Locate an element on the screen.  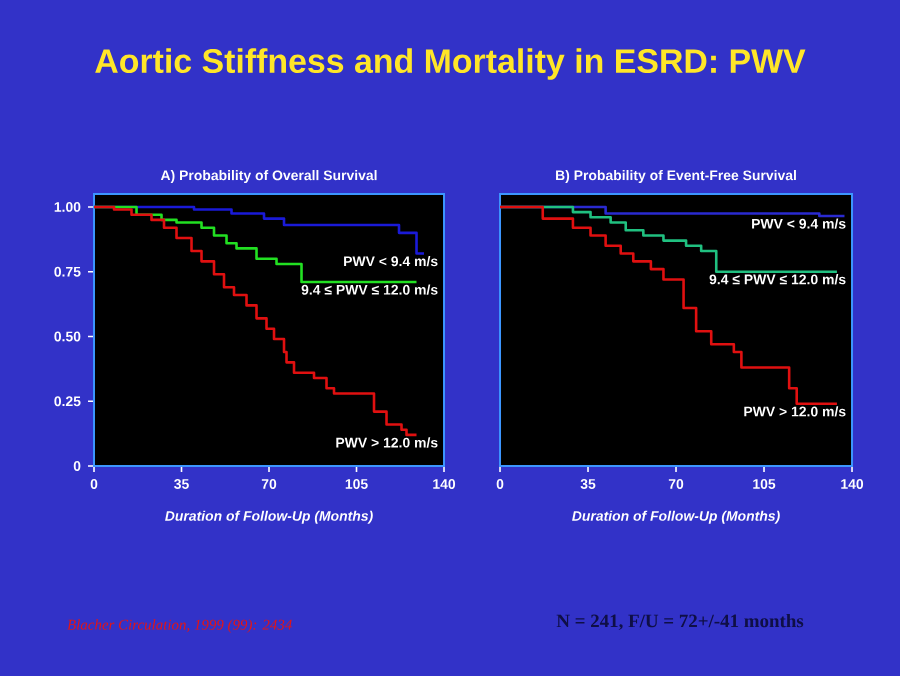
text: N = 241, F/U = 72+/-41 months is located at coordinates (680, 622).